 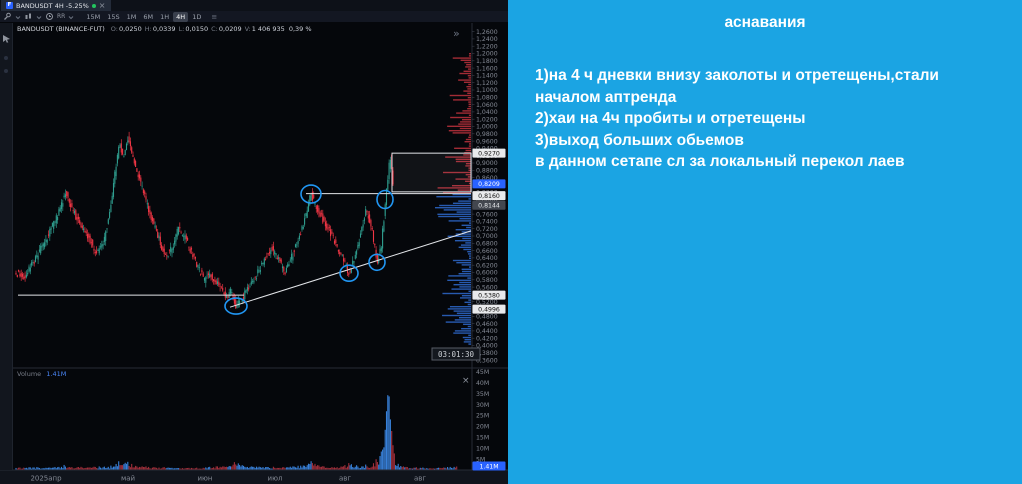 What do you see at coordinates (6, 37) in the screenshot?
I see `cursor-arrow-icon` at bounding box center [6, 37].